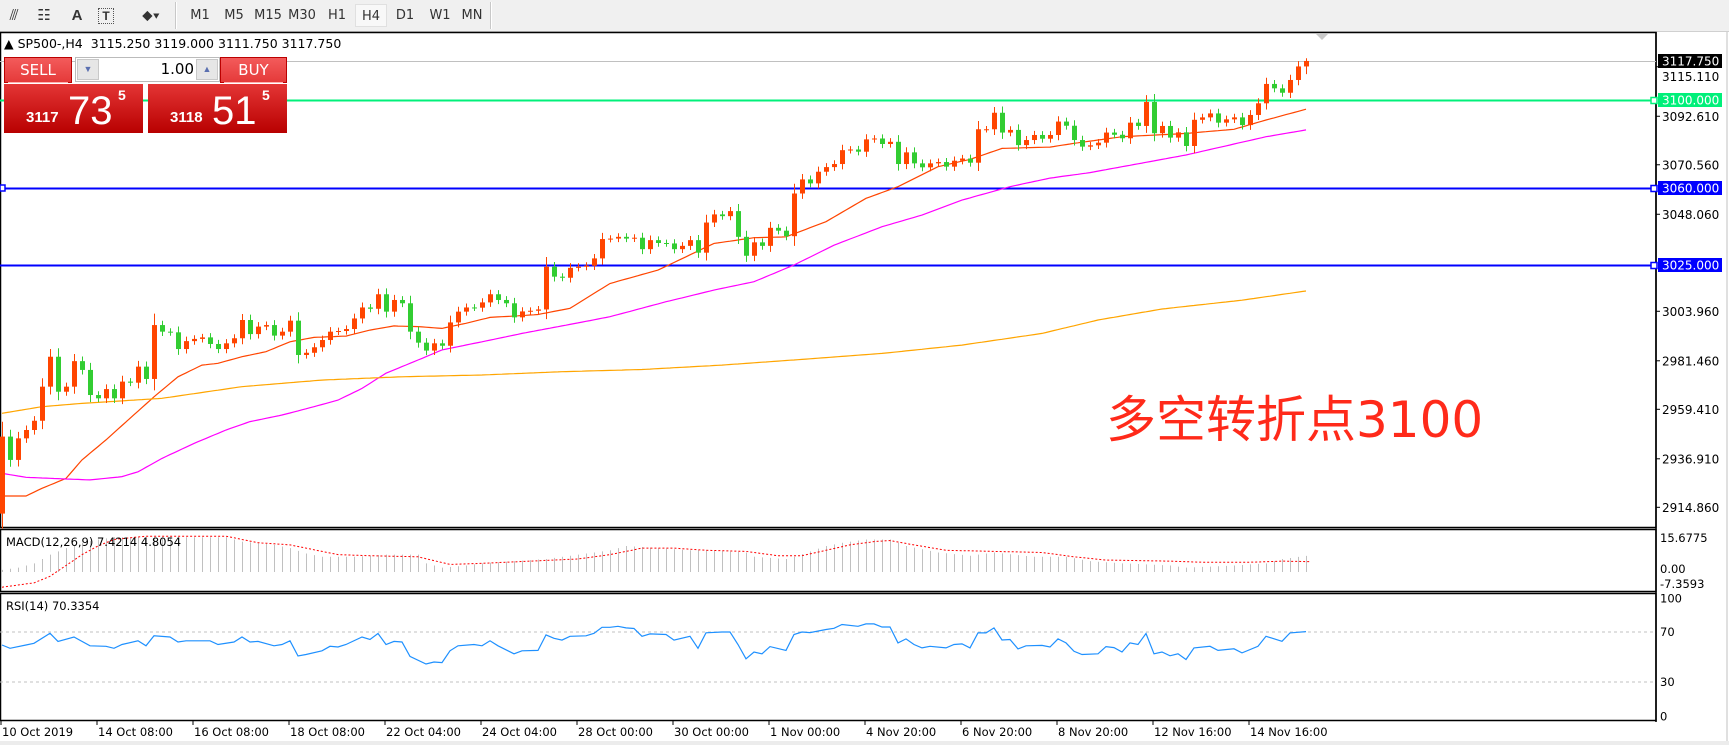 This screenshot has height=745, width=1729. What do you see at coordinates (1667, 632) in the screenshot?
I see `rsi-tick-label: 70` at bounding box center [1667, 632].